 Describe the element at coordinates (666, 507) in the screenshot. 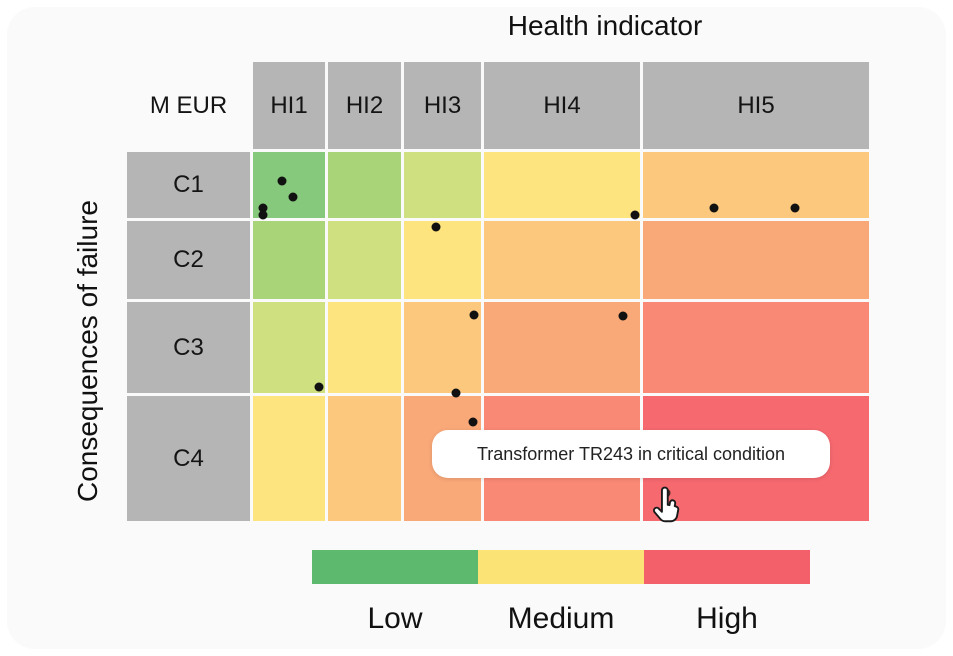

I see `hand-cursor-icon` at that location.